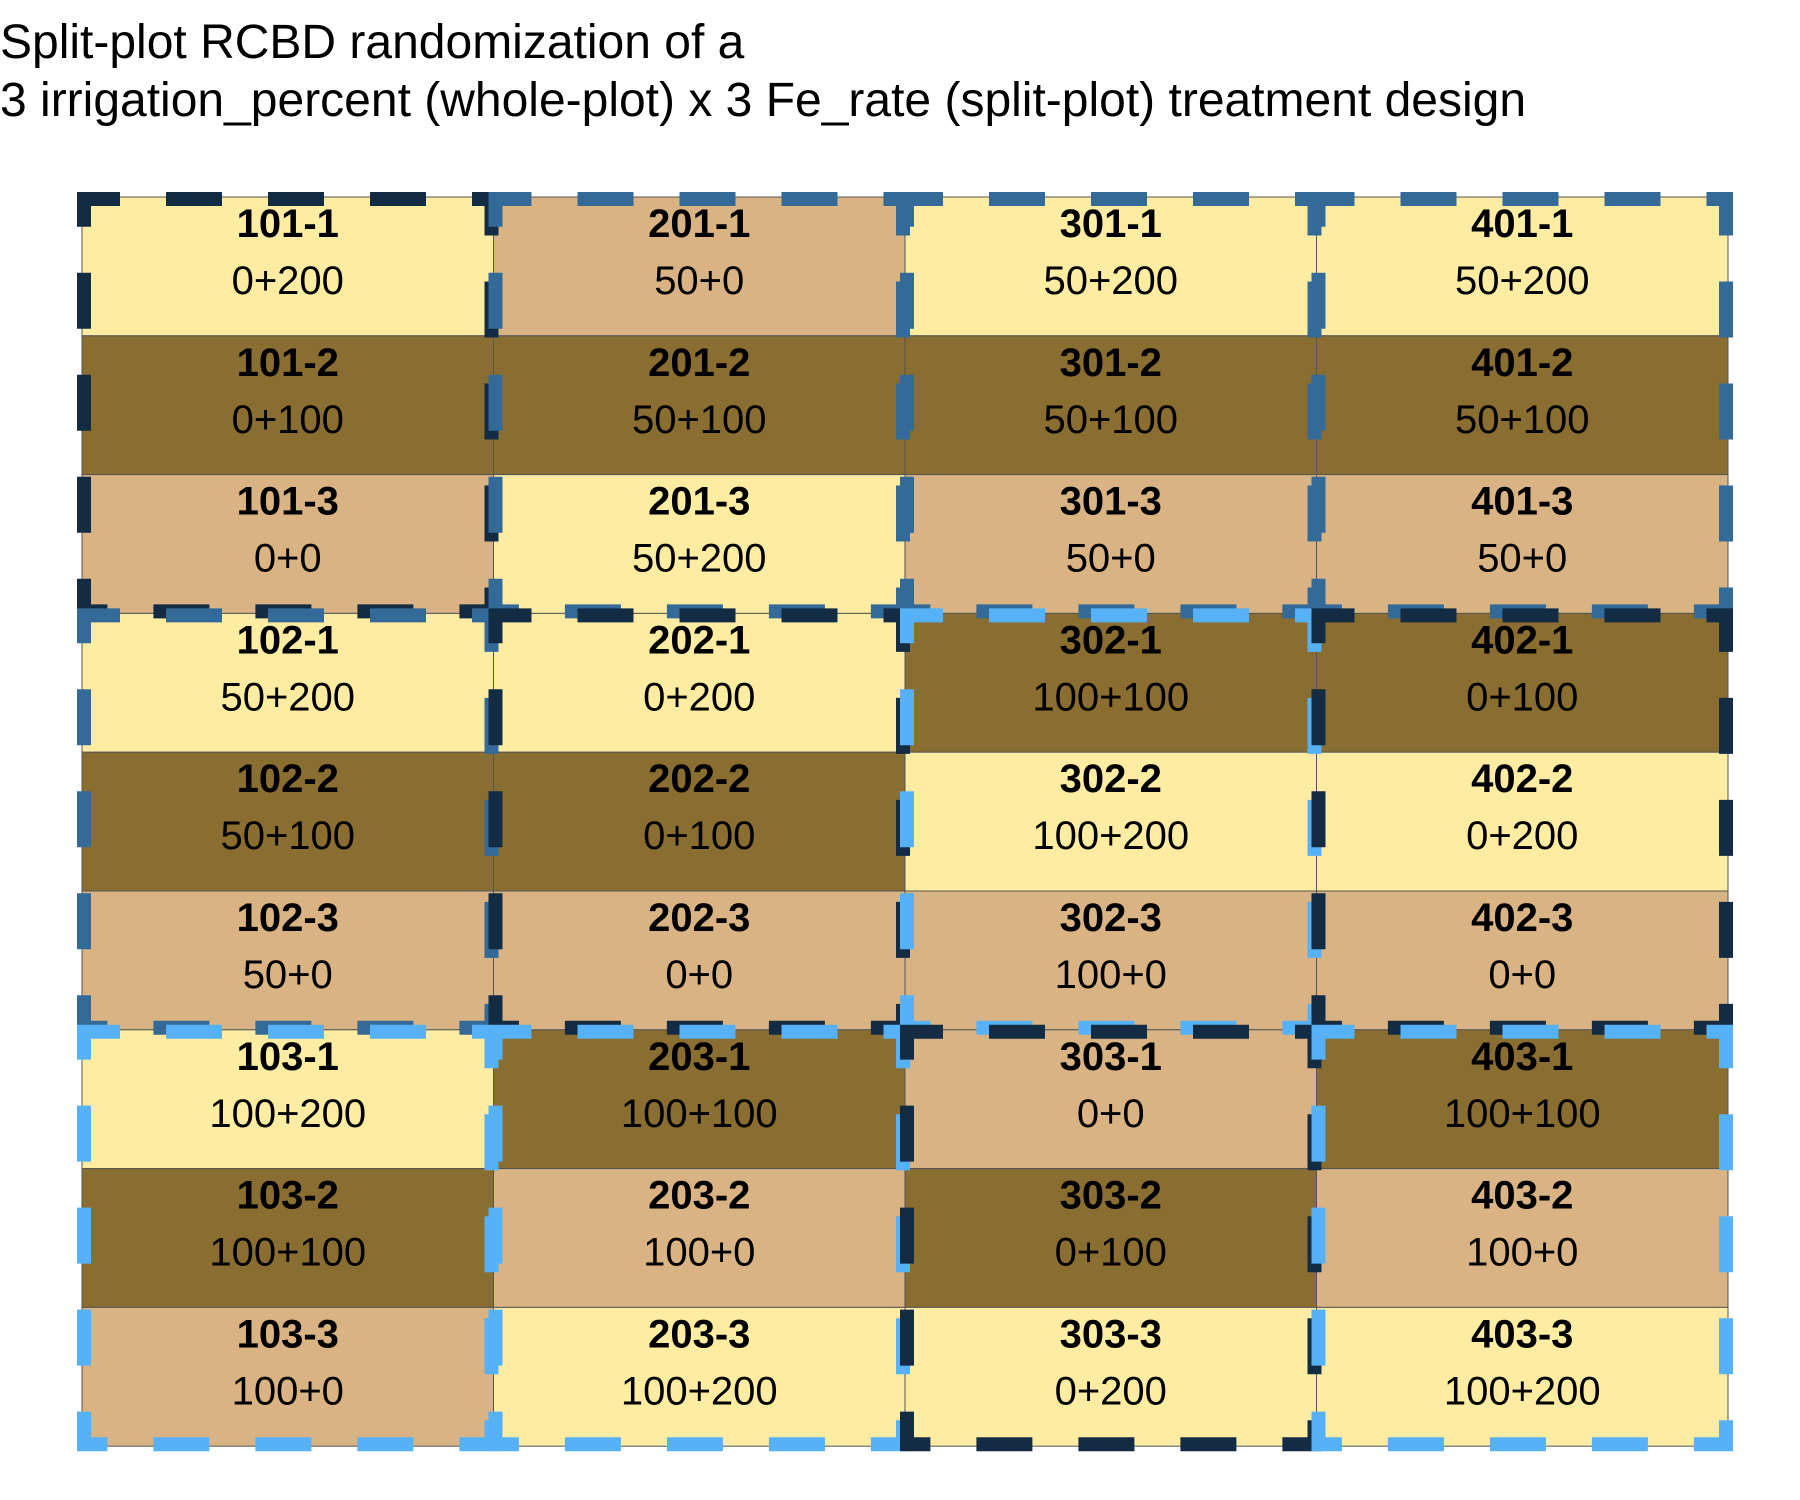  I want to click on plot-id-label: 201-3, so click(699, 502).